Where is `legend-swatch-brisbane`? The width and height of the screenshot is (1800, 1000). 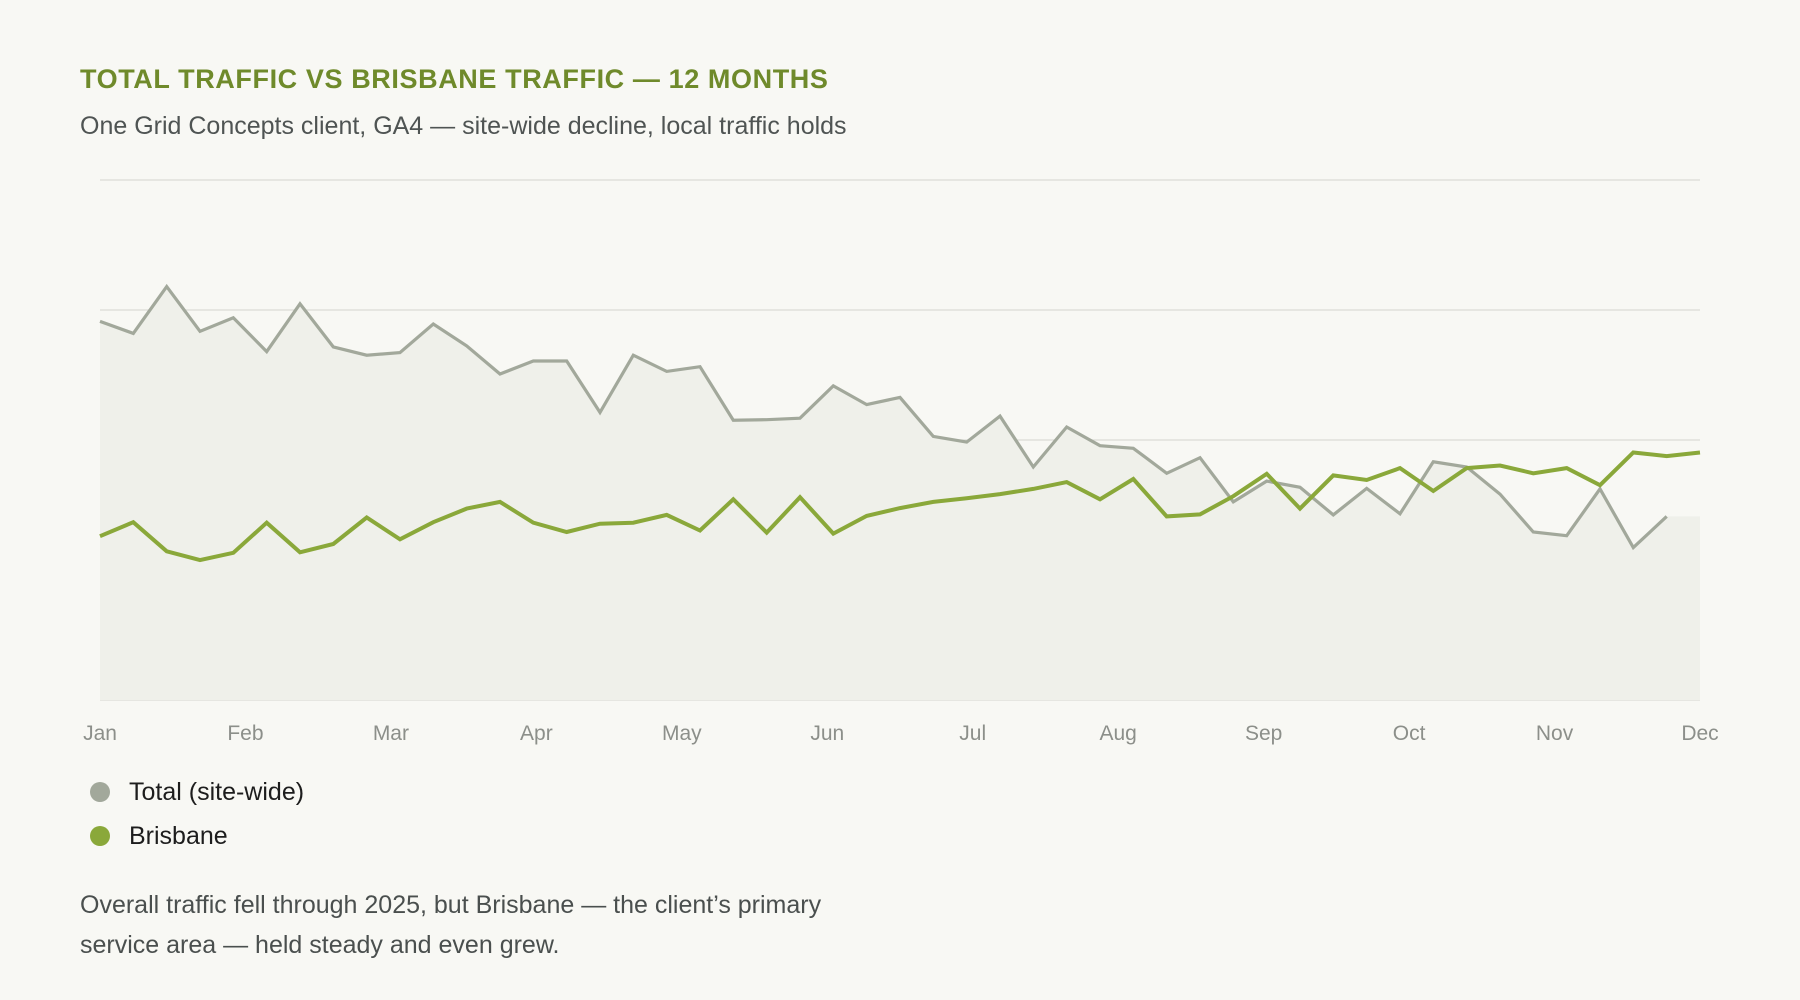
legend-swatch-brisbane is located at coordinates (100, 836).